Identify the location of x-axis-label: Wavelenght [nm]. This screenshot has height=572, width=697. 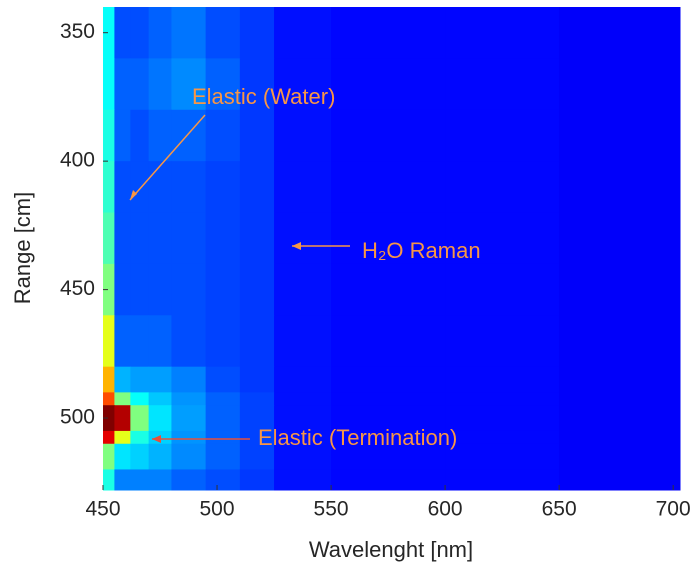
(391, 549).